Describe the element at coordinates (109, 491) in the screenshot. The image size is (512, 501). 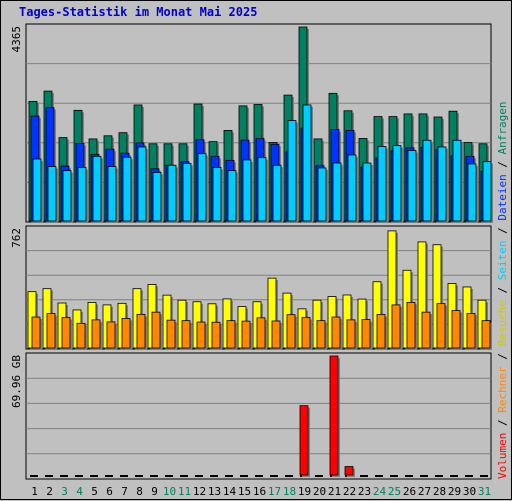
I see `x-tick-label-day-6: 6` at that location.